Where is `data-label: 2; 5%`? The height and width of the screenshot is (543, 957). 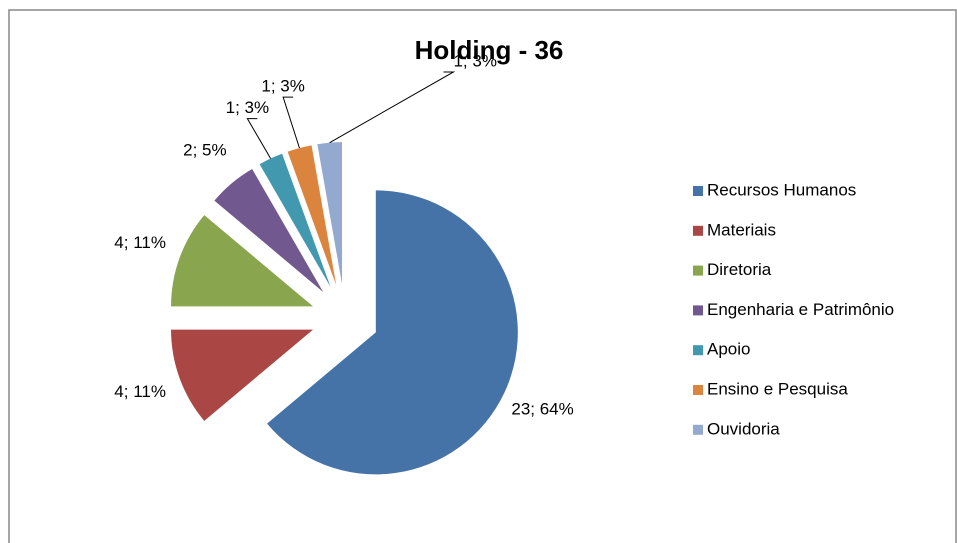 data-label: 2; 5% is located at coordinates (204, 149).